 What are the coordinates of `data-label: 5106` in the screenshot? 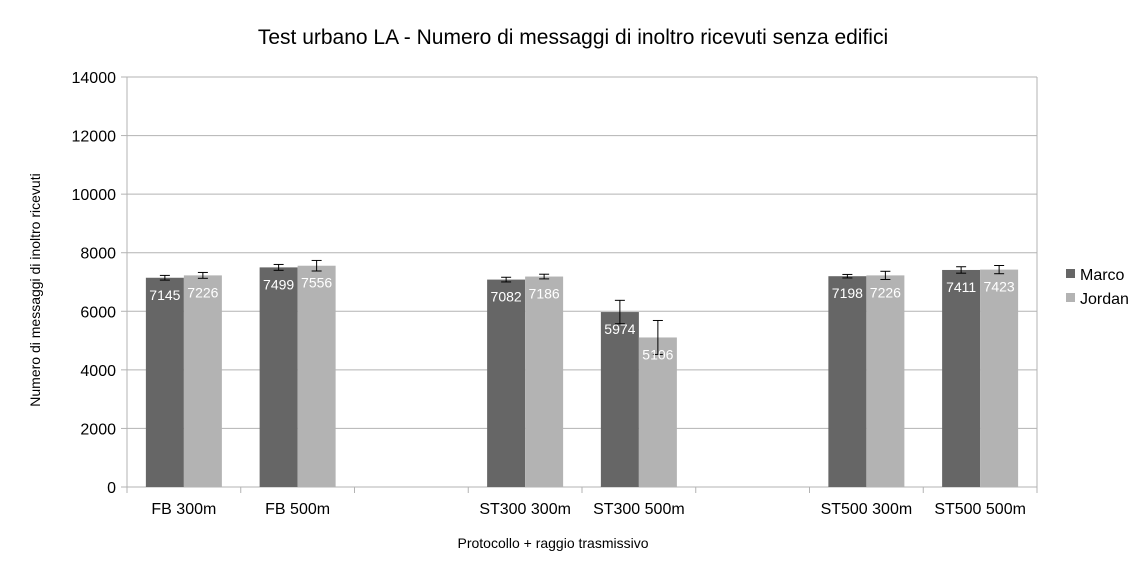 It's located at (657, 354).